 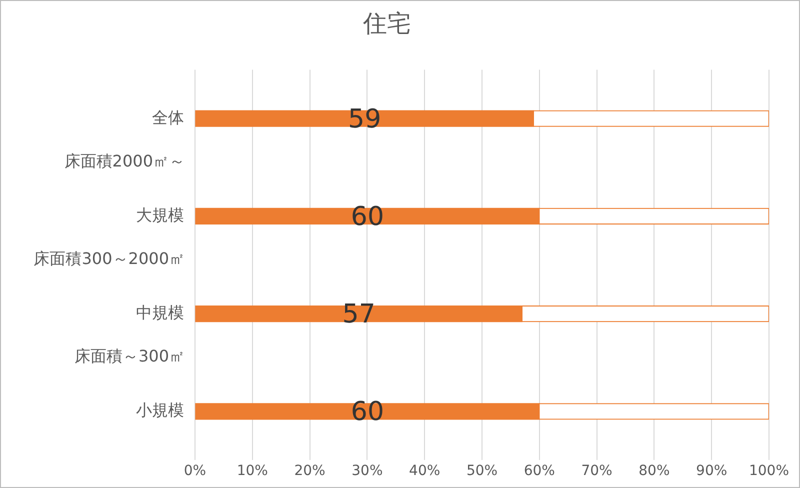 What do you see at coordinates (124, 160) in the screenshot?
I see `text: 床面積2000㎡～` at bounding box center [124, 160].